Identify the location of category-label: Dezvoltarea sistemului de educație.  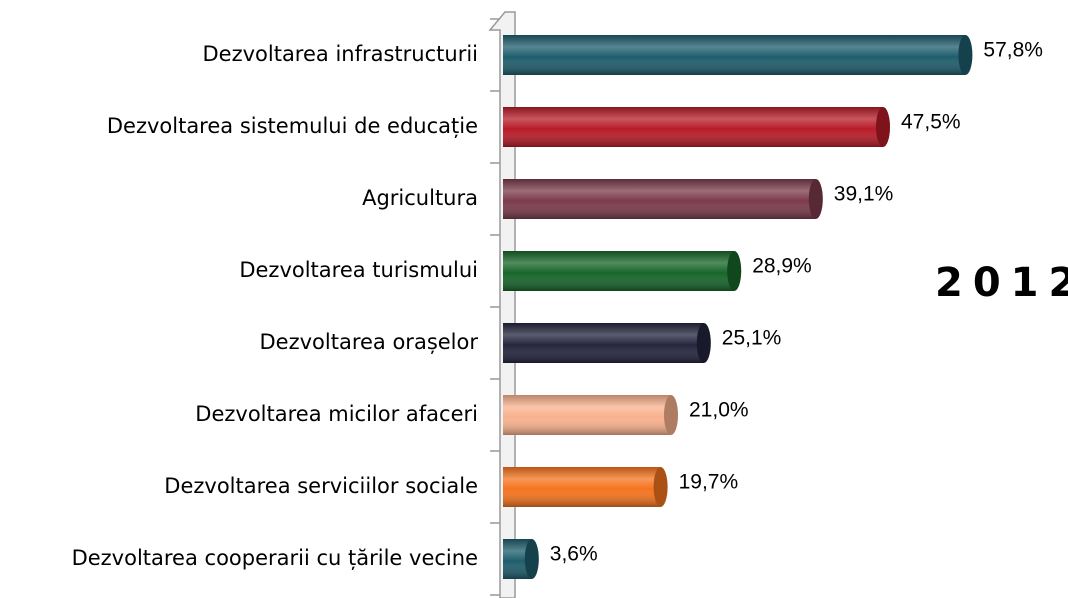
(292, 126).